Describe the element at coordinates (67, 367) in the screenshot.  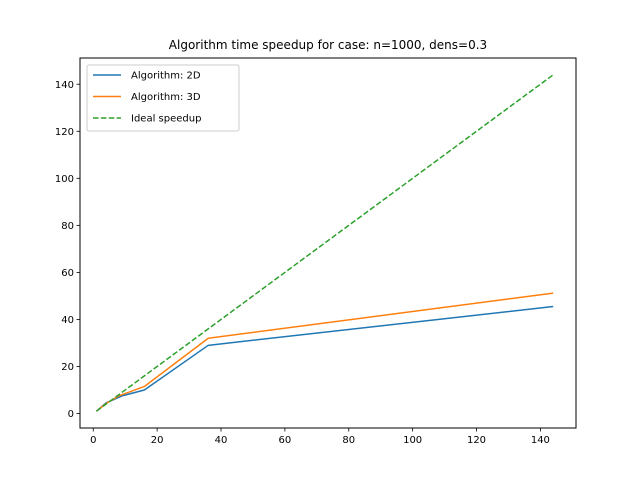
I see `y-tick-label: 20` at that location.